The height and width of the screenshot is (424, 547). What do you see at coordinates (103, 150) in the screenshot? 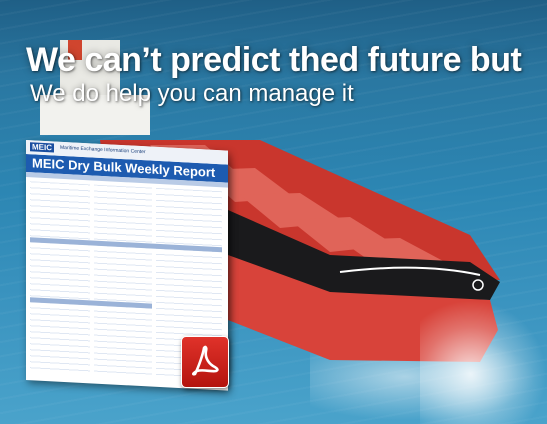
I see `report-organization: Maritime Exchange Information Center` at bounding box center [103, 150].